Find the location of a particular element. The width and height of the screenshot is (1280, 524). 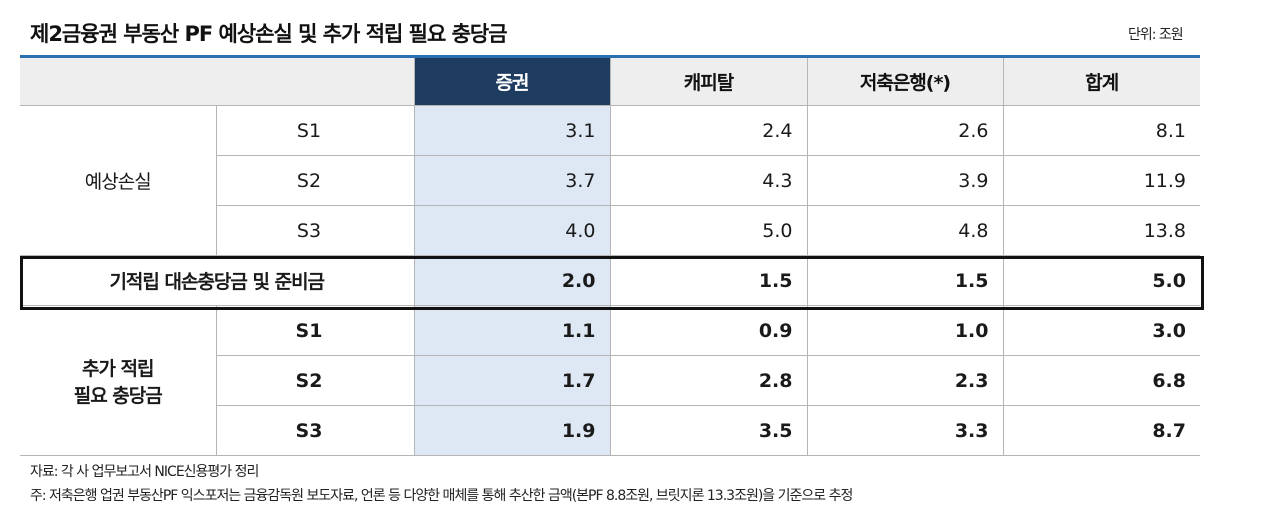

table-header-row: 증권 캐피탈 저축은행(*) 합계 is located at coordinates (610, 82).